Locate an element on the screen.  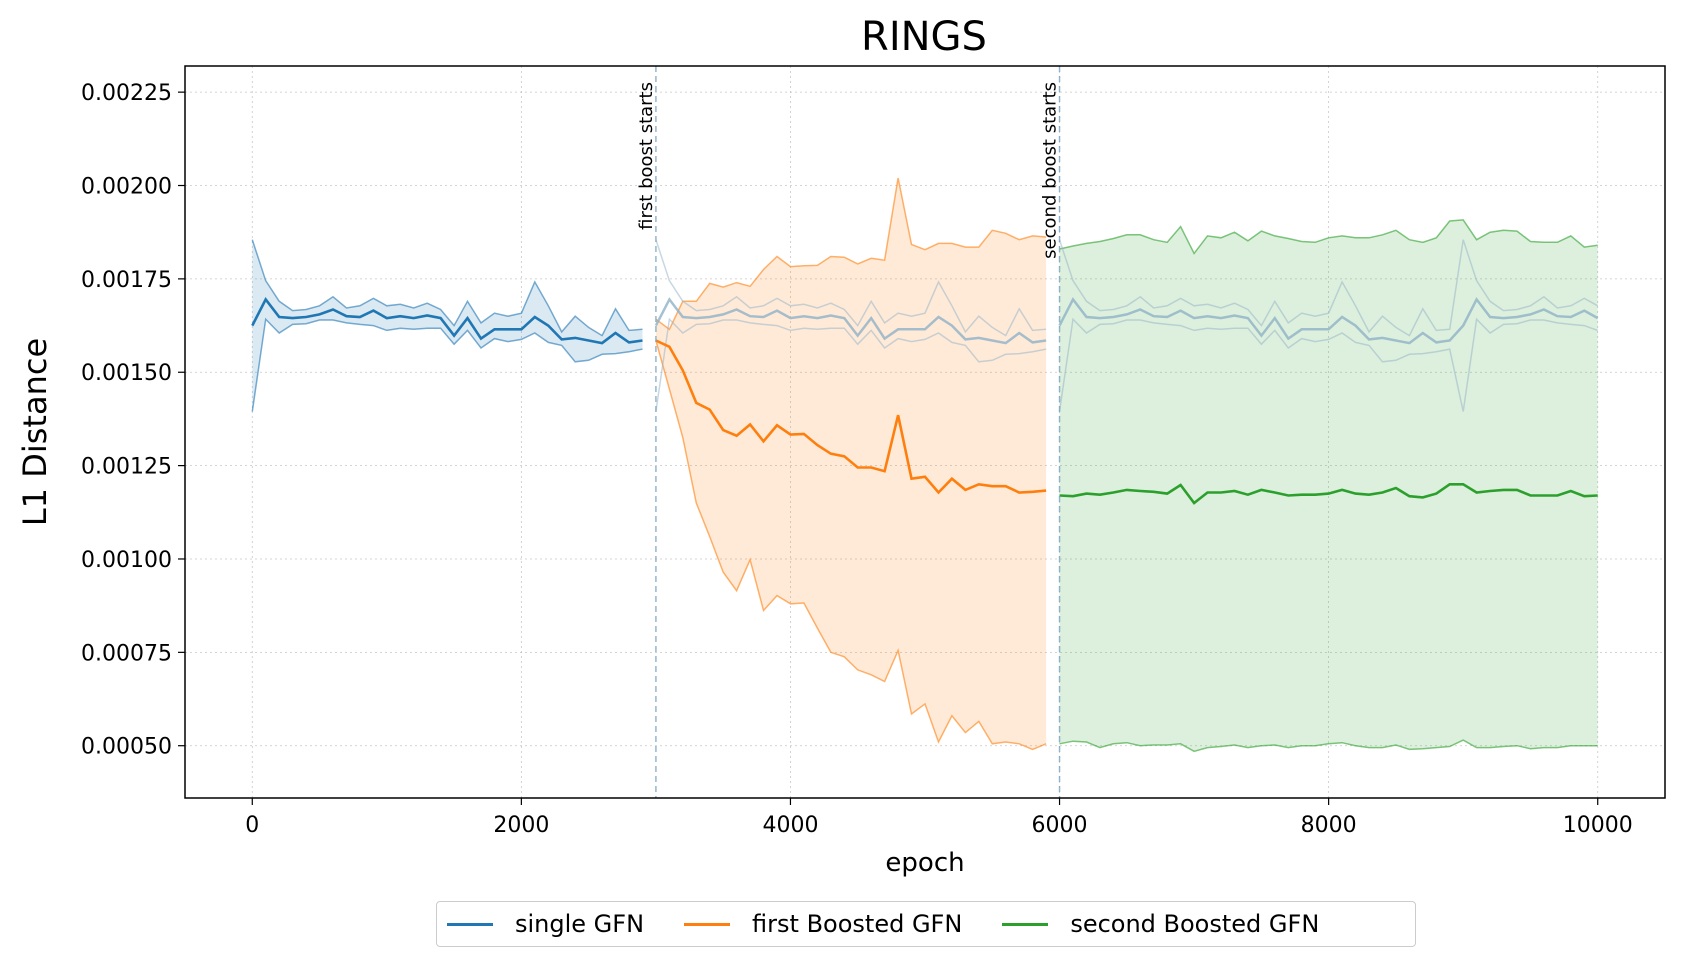
y-tick-label: 0.00075 is located at coordinates (126, 653).